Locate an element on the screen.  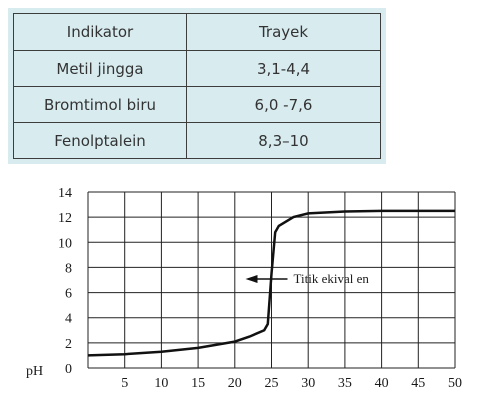
table-row: Bromtimol biru 6,0 -7,6 is located at coordinates (197, 104).